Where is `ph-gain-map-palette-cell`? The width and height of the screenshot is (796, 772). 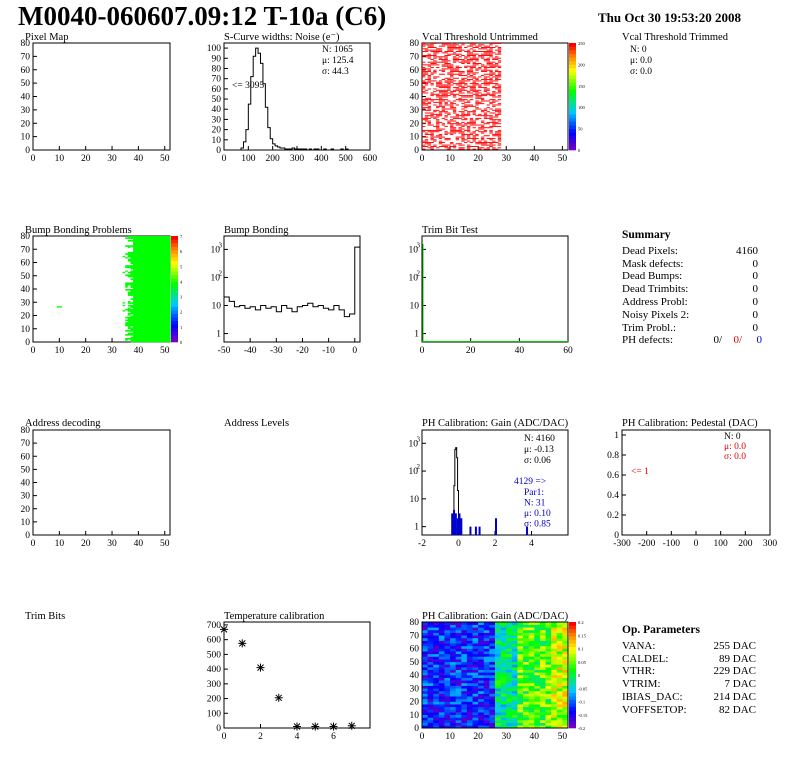 ph-gain-map-palette-cell is located at coordinates (572, 659).